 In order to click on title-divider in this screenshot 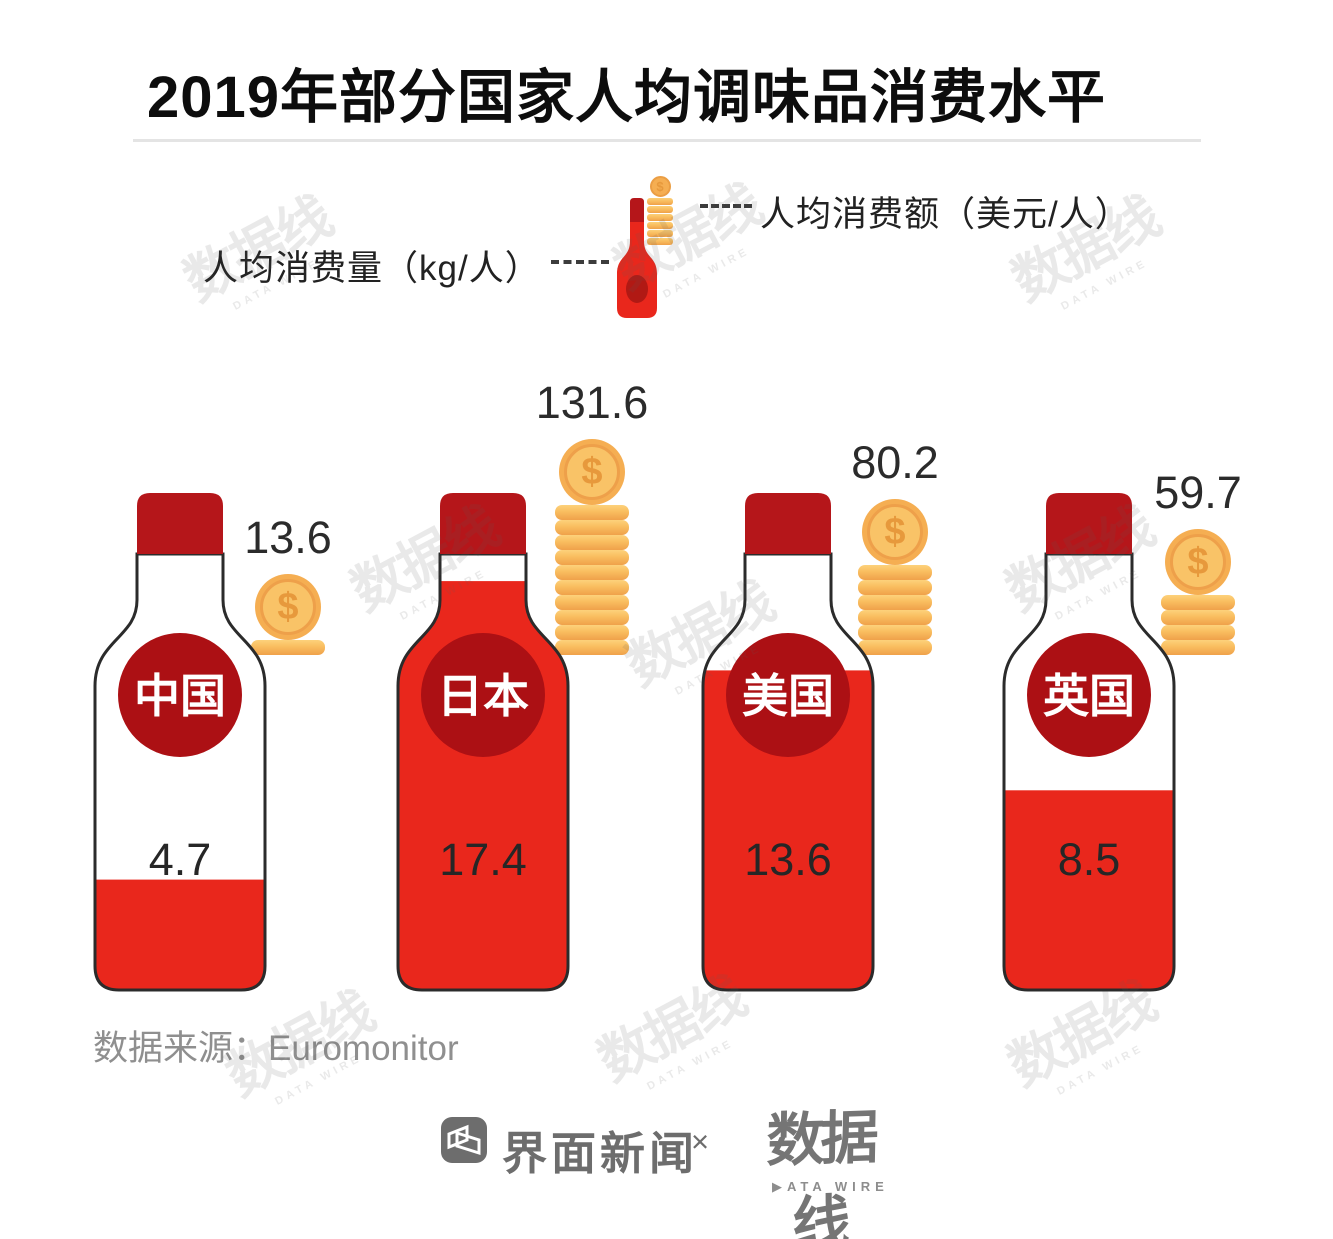, I will do `click(667, 140)`.